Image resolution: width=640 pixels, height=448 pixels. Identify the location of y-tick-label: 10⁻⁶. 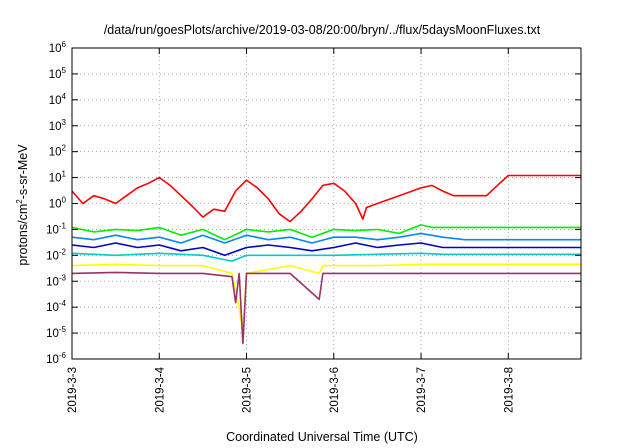
(56, 358).